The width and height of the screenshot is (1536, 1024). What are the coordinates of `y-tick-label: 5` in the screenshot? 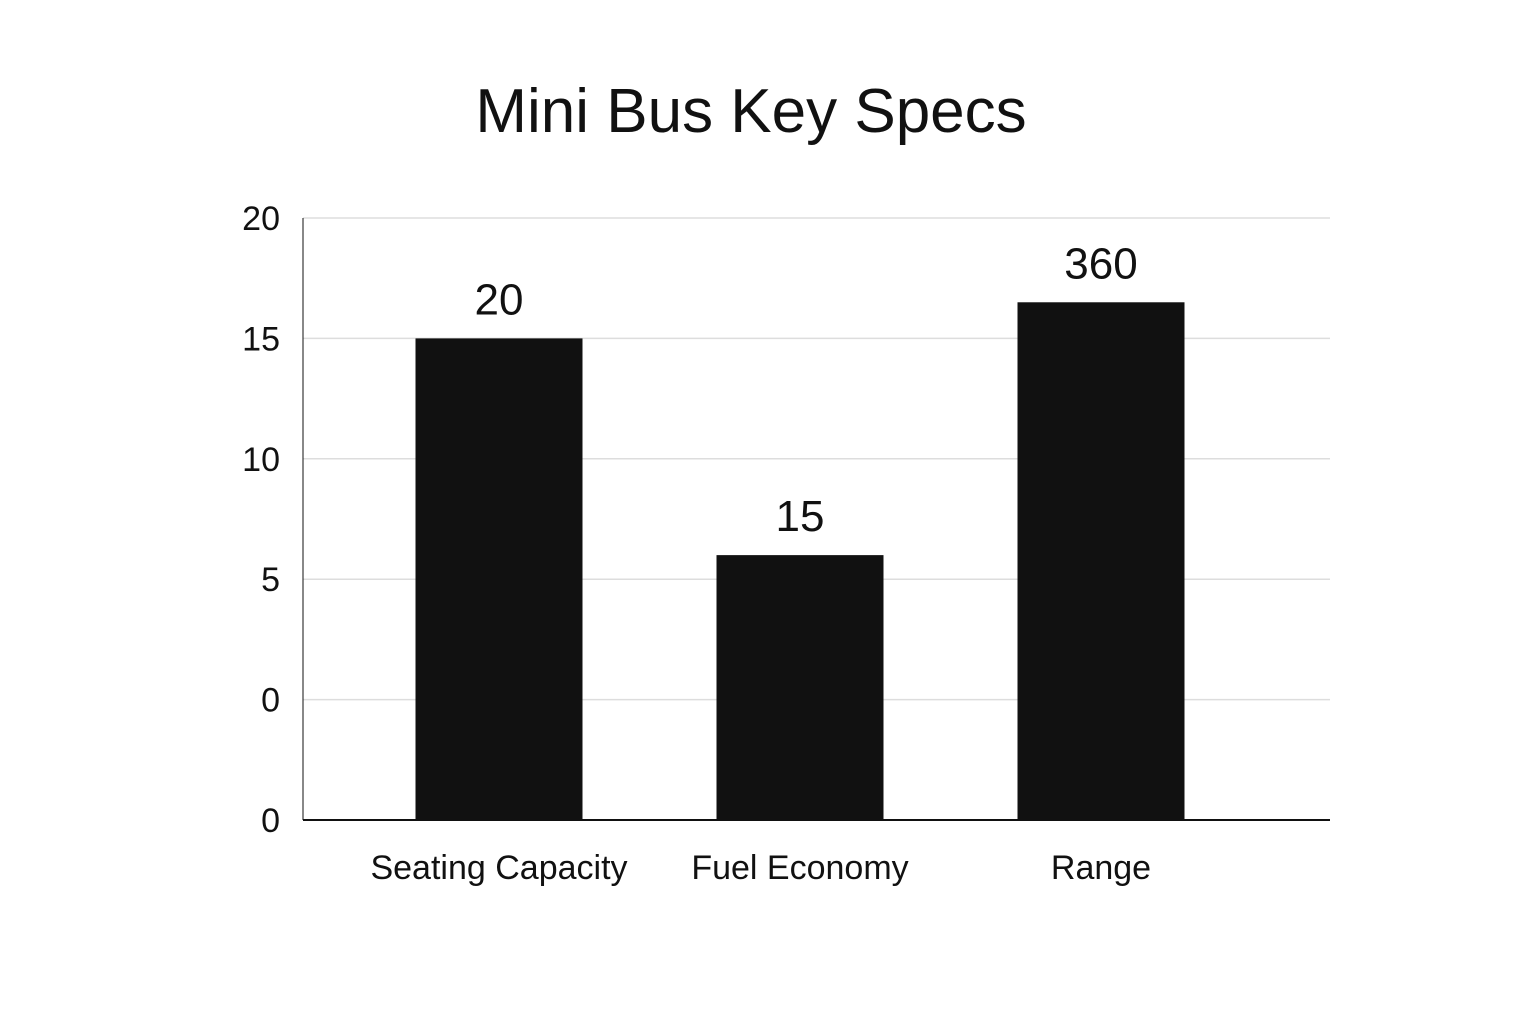 It's located at (270, 580).